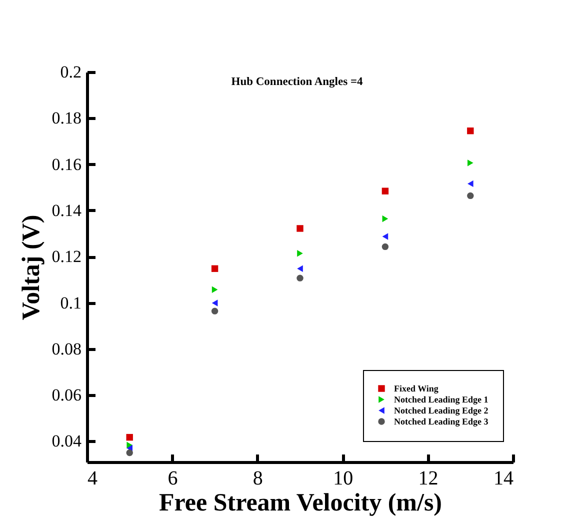 This screenshot has height=517, width=588. What do you see at coordinates (67, 210) in the screenshot?
I see `y-tick-label: 0.14` at bounding box center [67, 210].